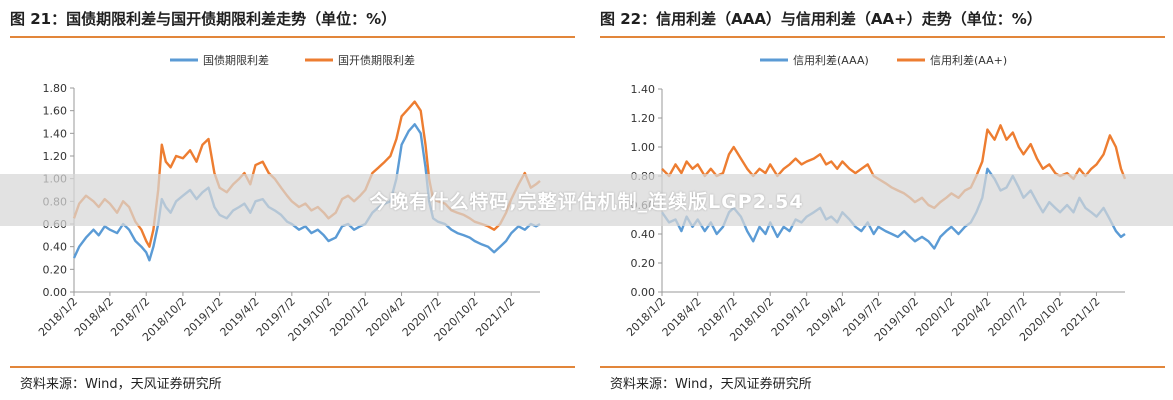 The width and height of the screenshot is (1173, 400). I want to click on legend-label: 国开债期限利差, so click(376, 60).